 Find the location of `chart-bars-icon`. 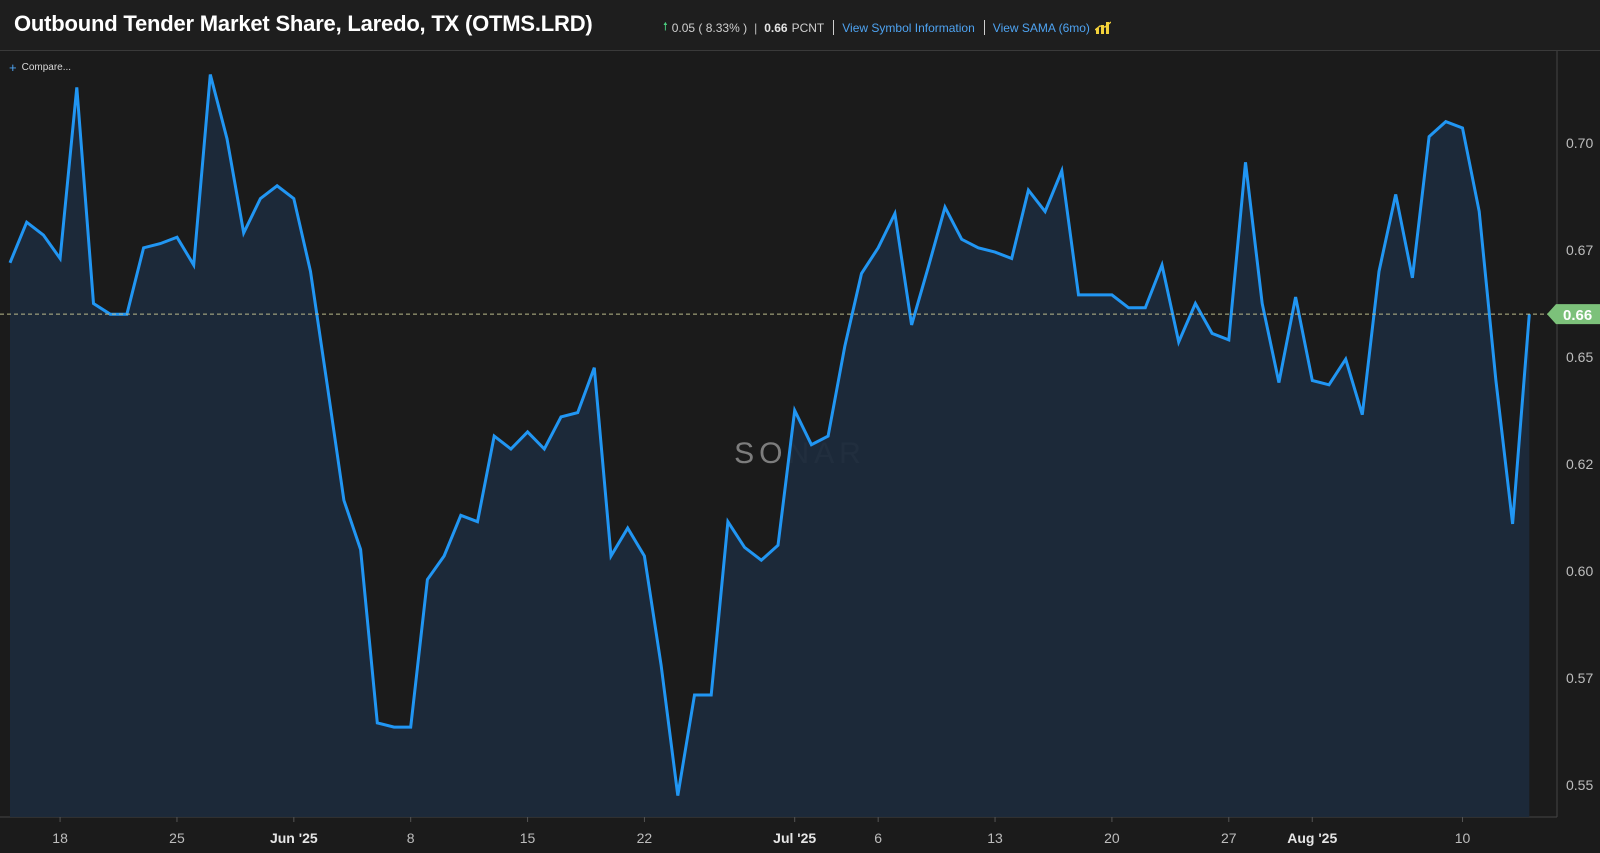

chart-bars-icon is located at coordinates (1102, 27).